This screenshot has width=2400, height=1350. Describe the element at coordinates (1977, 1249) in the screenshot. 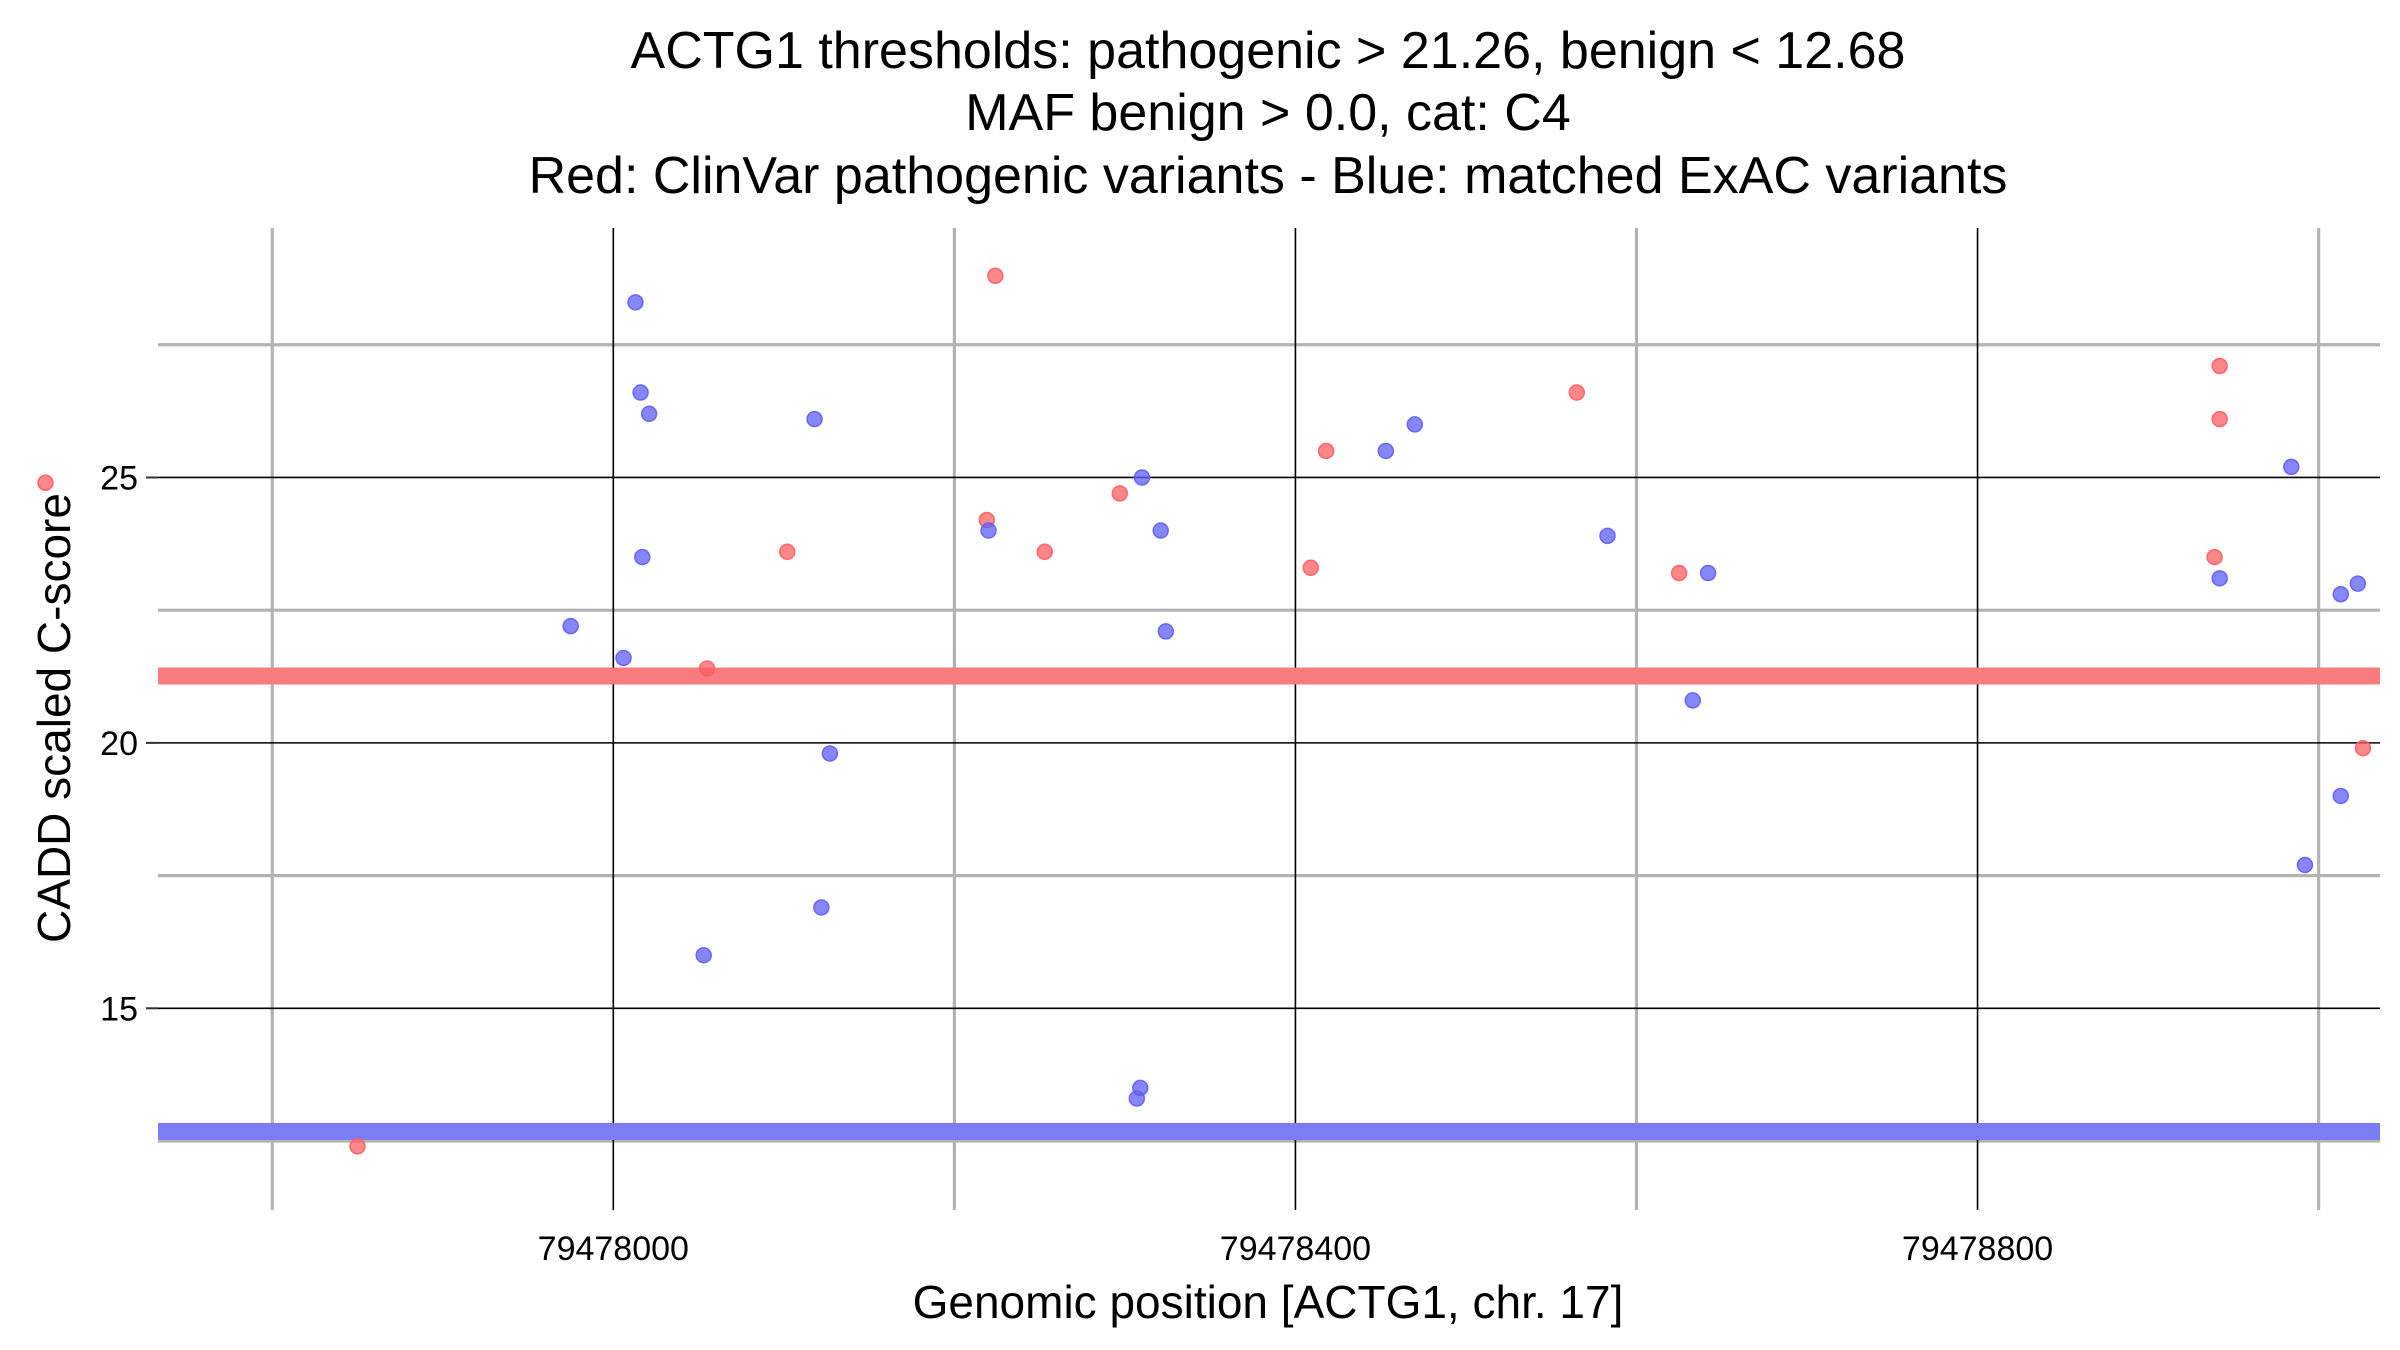

I see `x-tick-label: 79478800` at that location.